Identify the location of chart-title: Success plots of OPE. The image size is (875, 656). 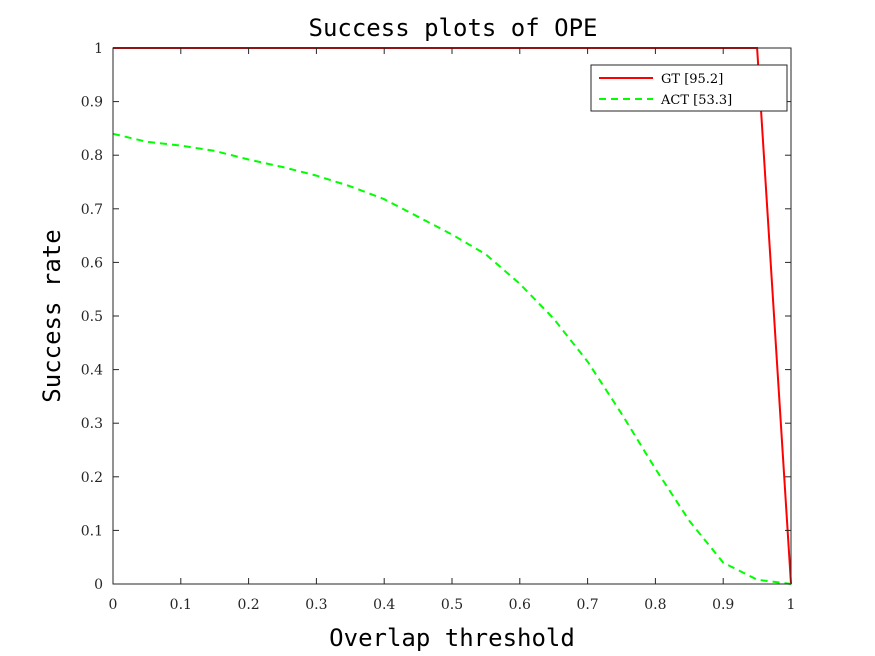
(453, 28).